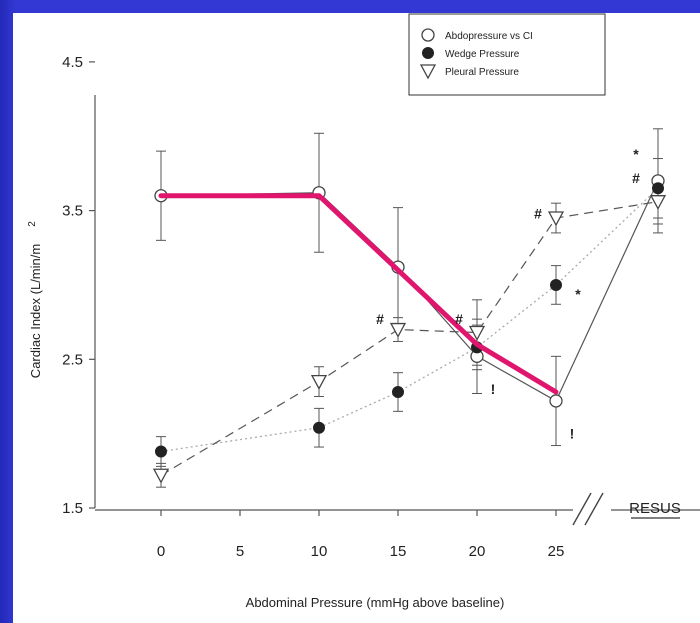 This screenshot has width=700, height=623. Describe the element at coordinates (319, 551) in the screenshot. I see `x-tick-label: 10` at that location.